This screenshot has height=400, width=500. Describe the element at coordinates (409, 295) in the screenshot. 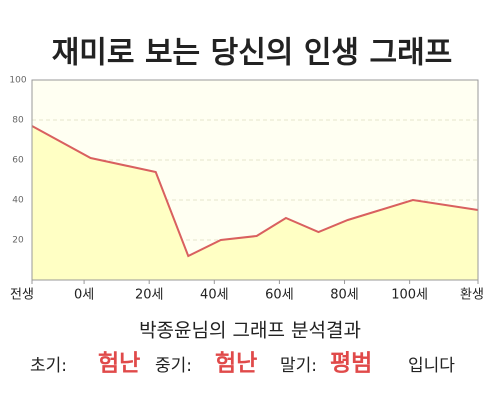

I see `x-tick-label: 100세` at that location.